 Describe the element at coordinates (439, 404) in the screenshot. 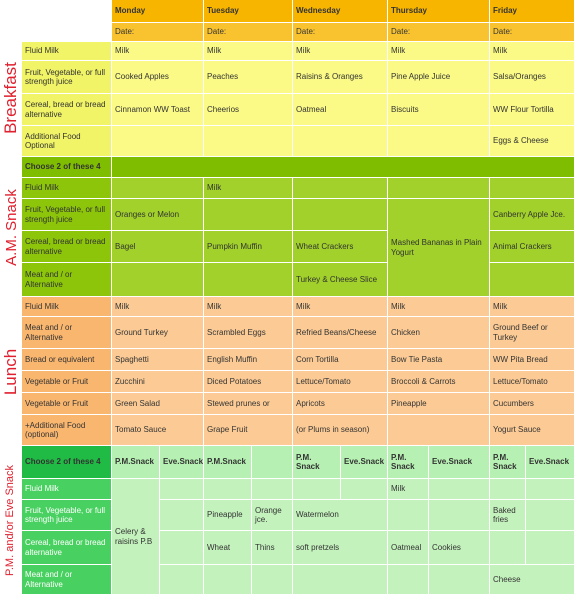

I see `lunch-cell: Pineapple` at that location.